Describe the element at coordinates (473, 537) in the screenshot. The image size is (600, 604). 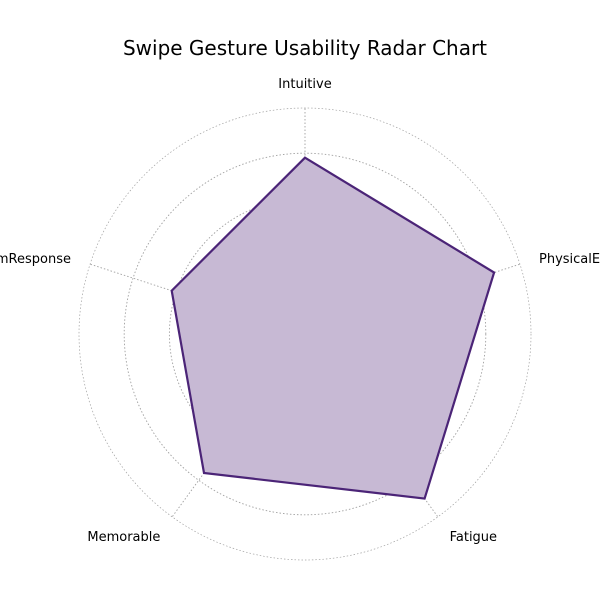
I see `axis-label-fatigue: Fatigue` at that location.